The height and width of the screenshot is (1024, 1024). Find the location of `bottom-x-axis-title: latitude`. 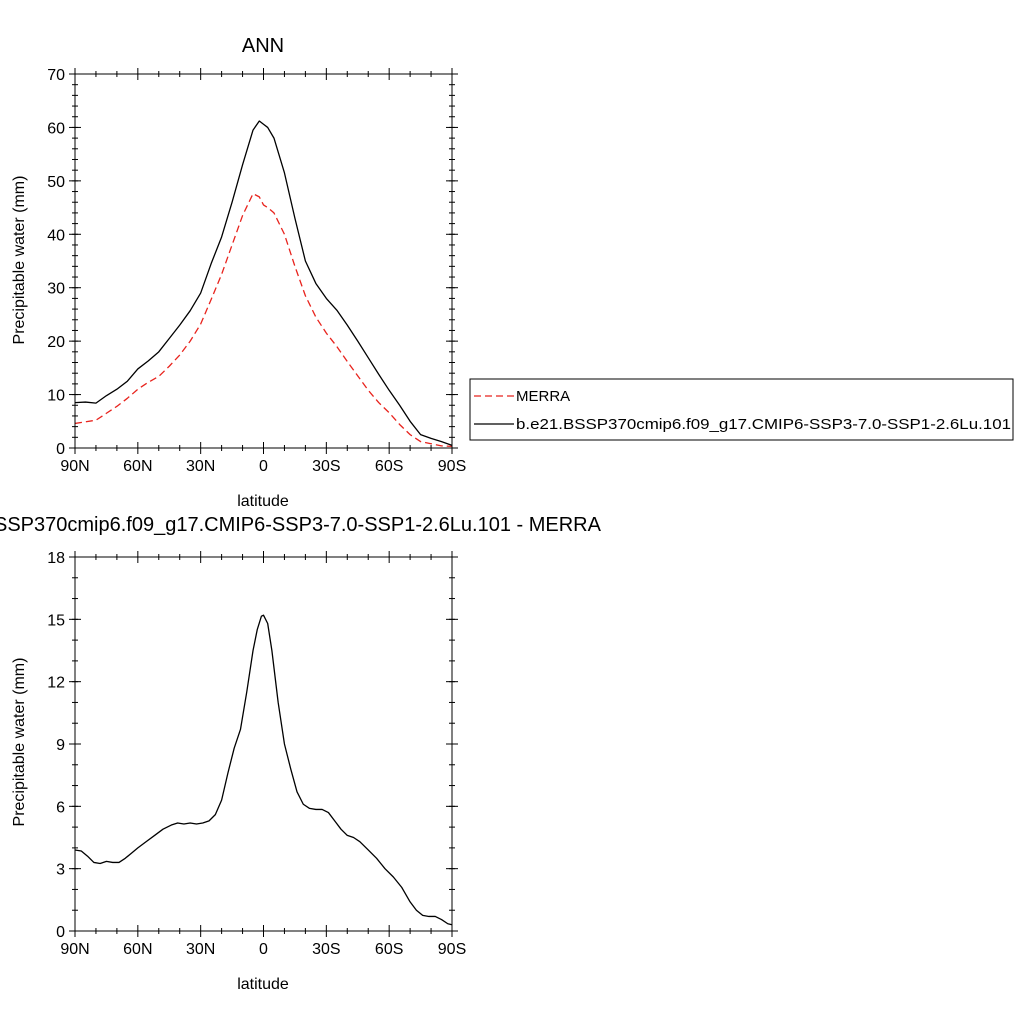

bottom-x-axis-title: latitude is located at coordinates (263, 984).